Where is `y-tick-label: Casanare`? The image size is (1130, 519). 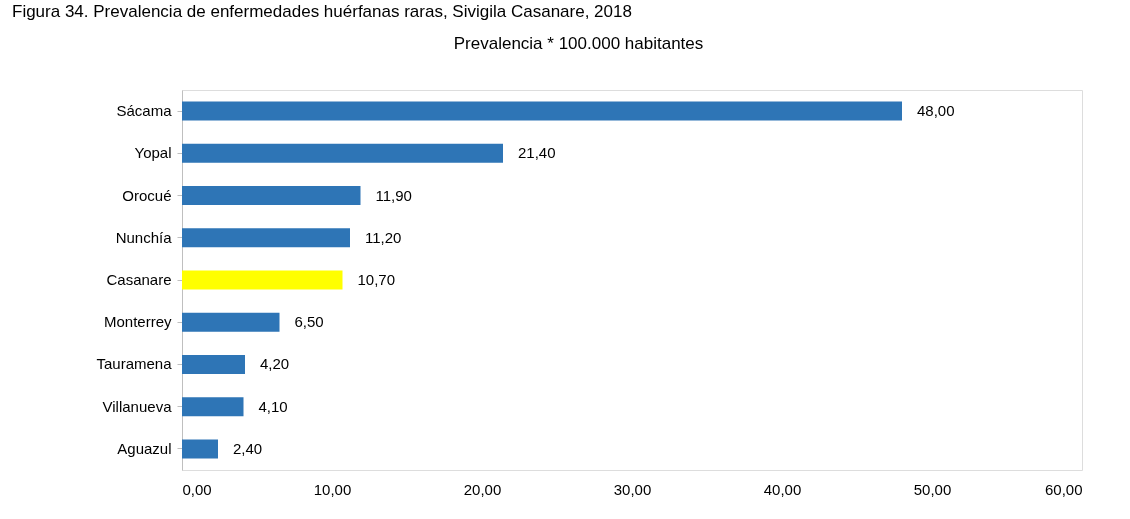 y-tick-label: Casanare is located at coordinates (139, 279).